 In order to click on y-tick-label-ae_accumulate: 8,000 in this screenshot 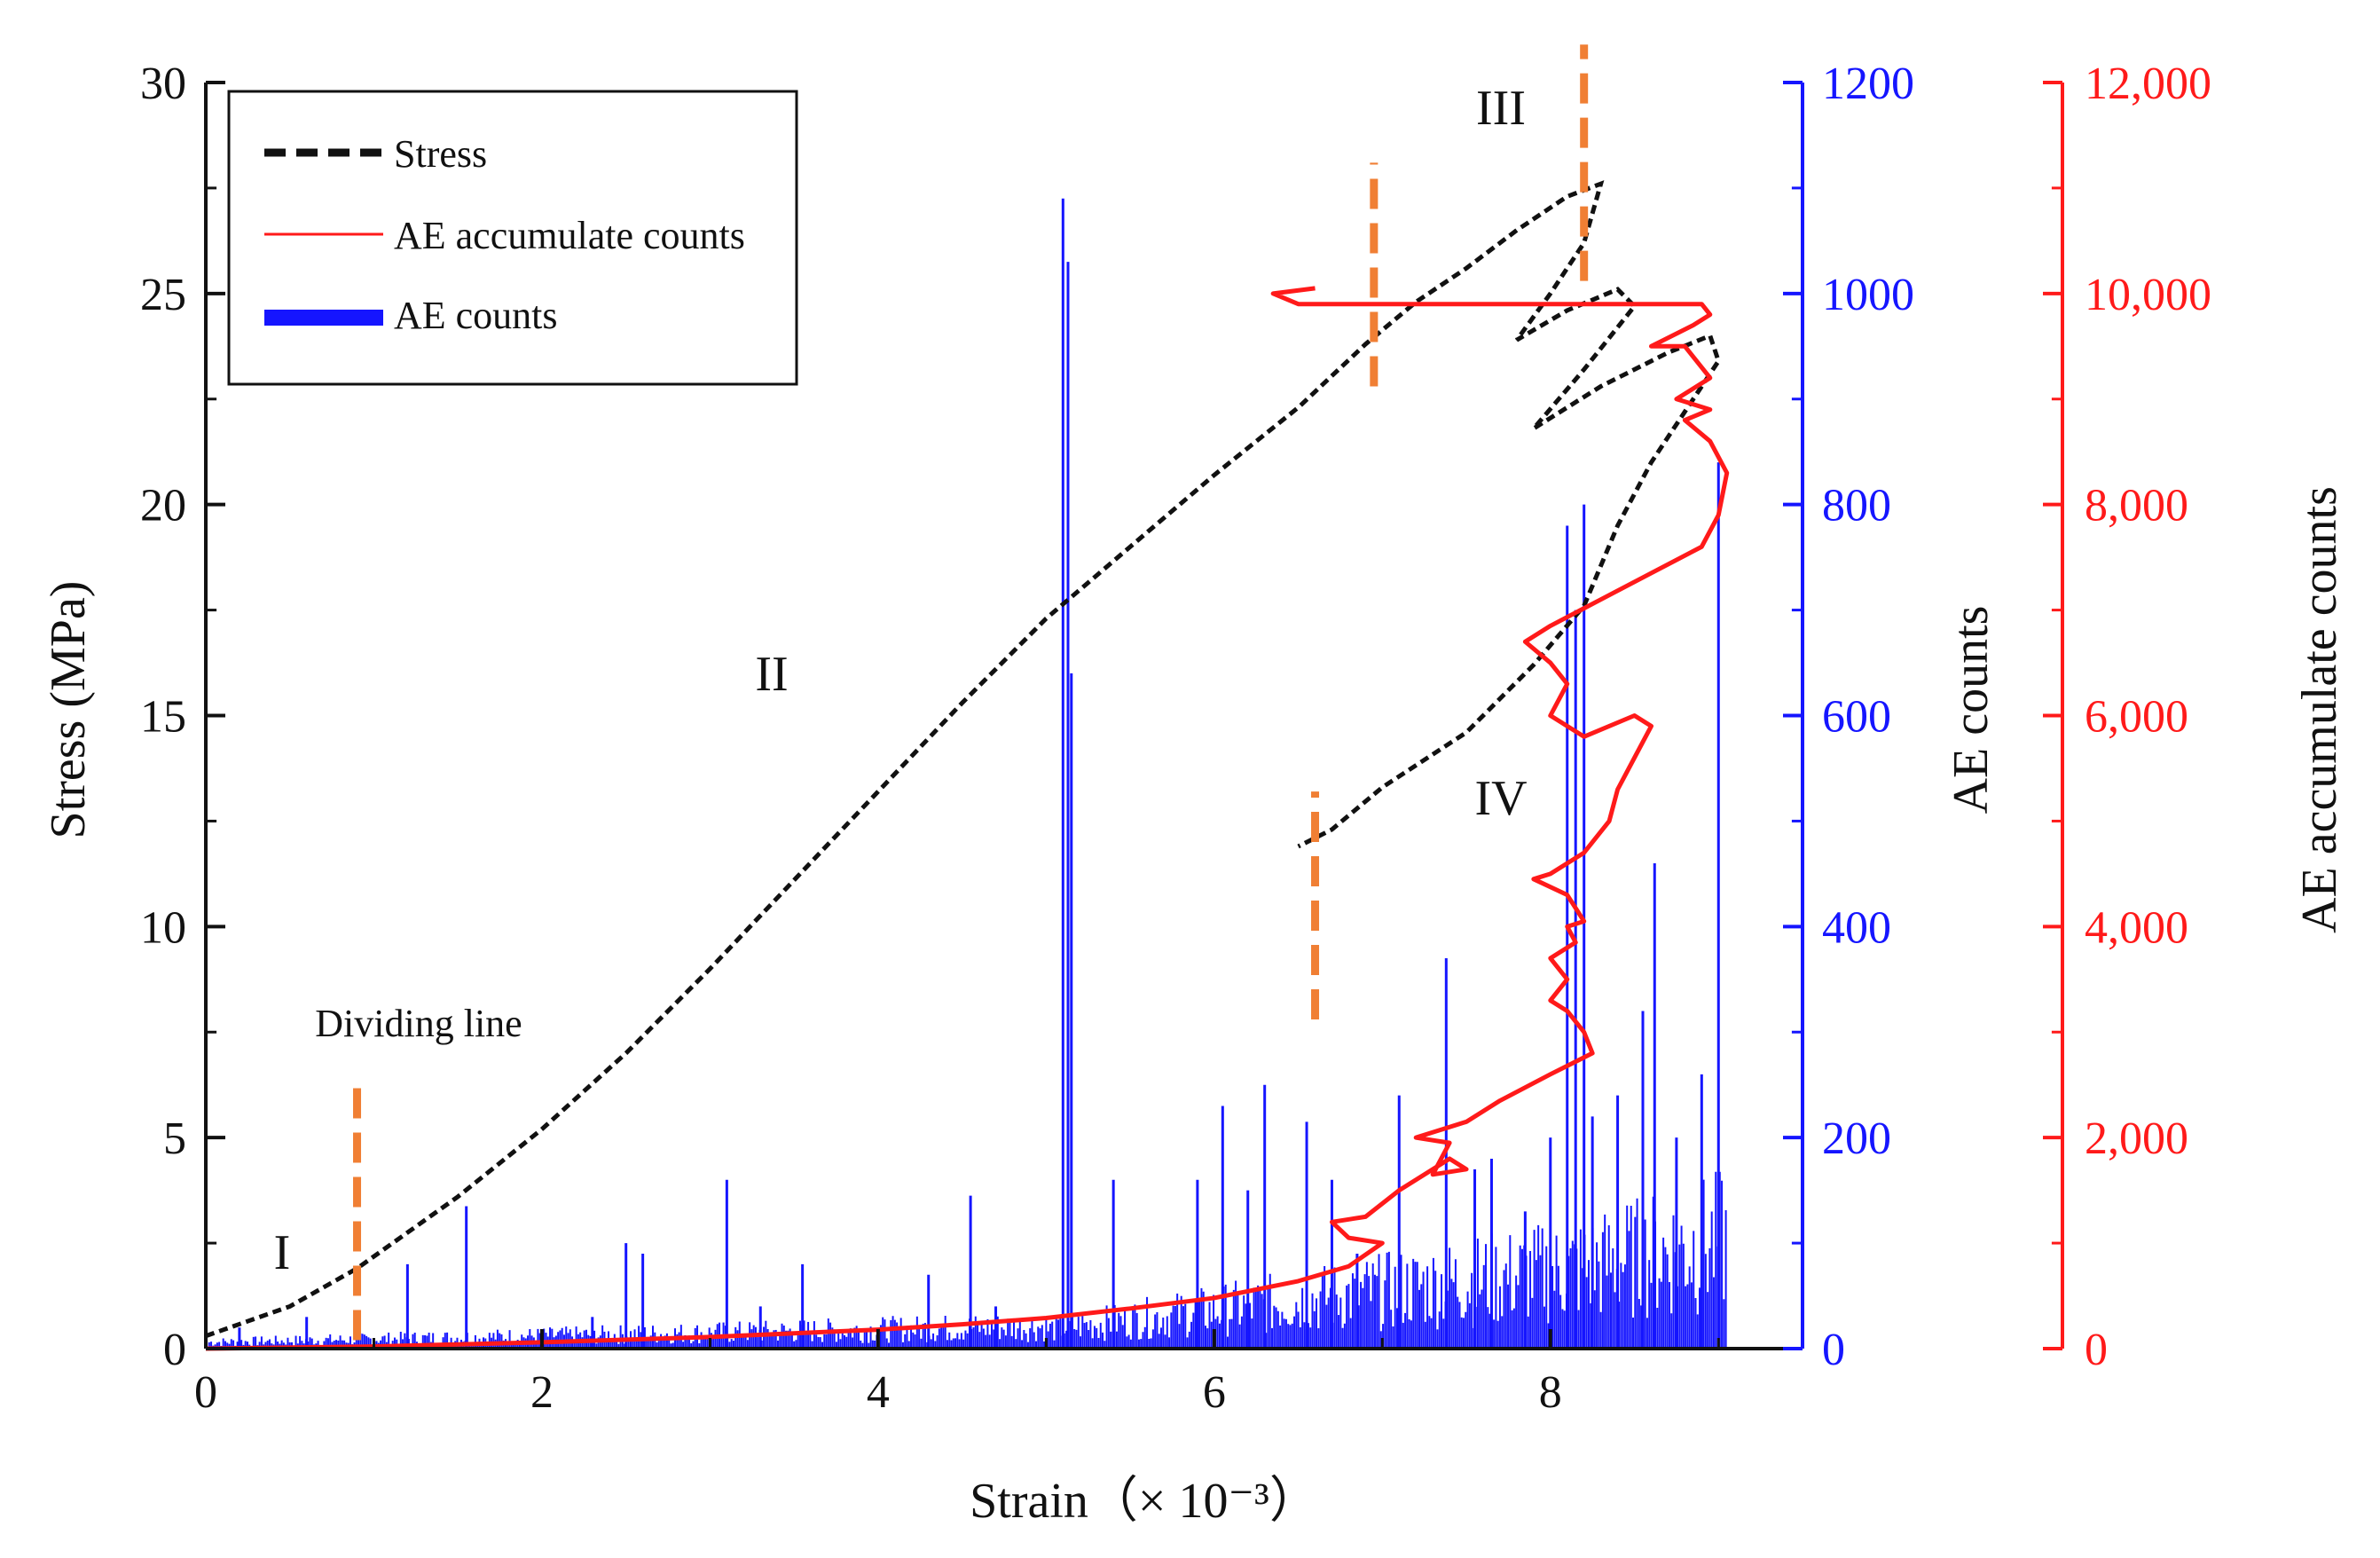, I will do `click(2136, 506)`.